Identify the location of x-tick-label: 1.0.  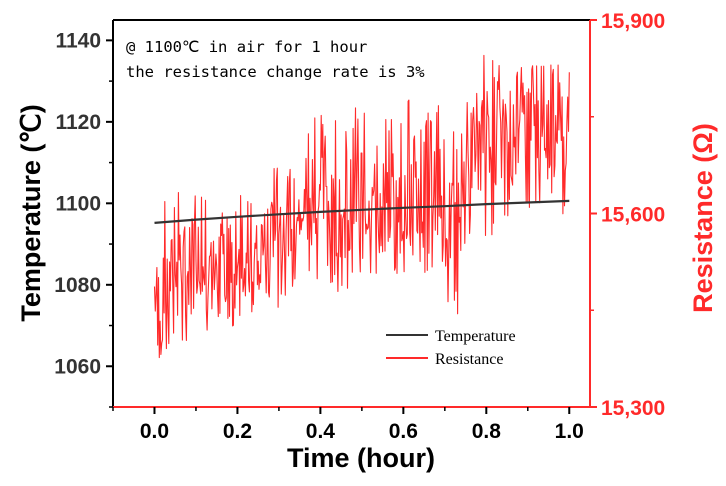
(569, 431).